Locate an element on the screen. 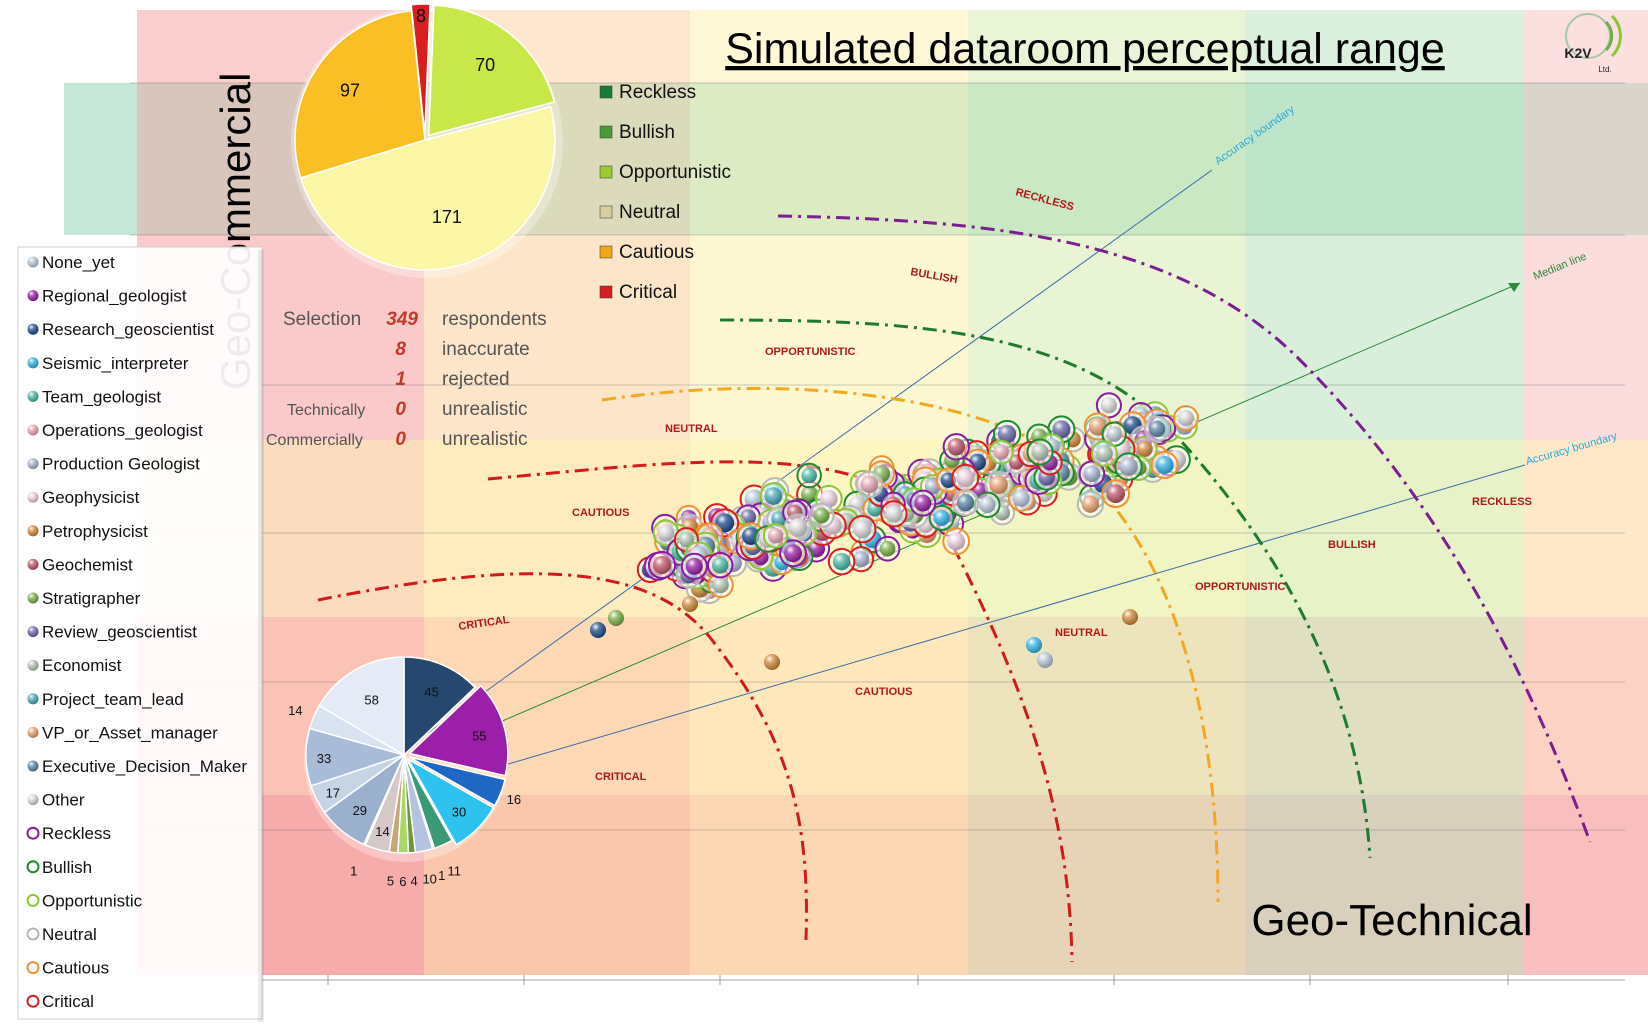 The height and width of the screenshot is (1033, 1648). legend-label: Opportunistic is located at coordinates (92, 900).